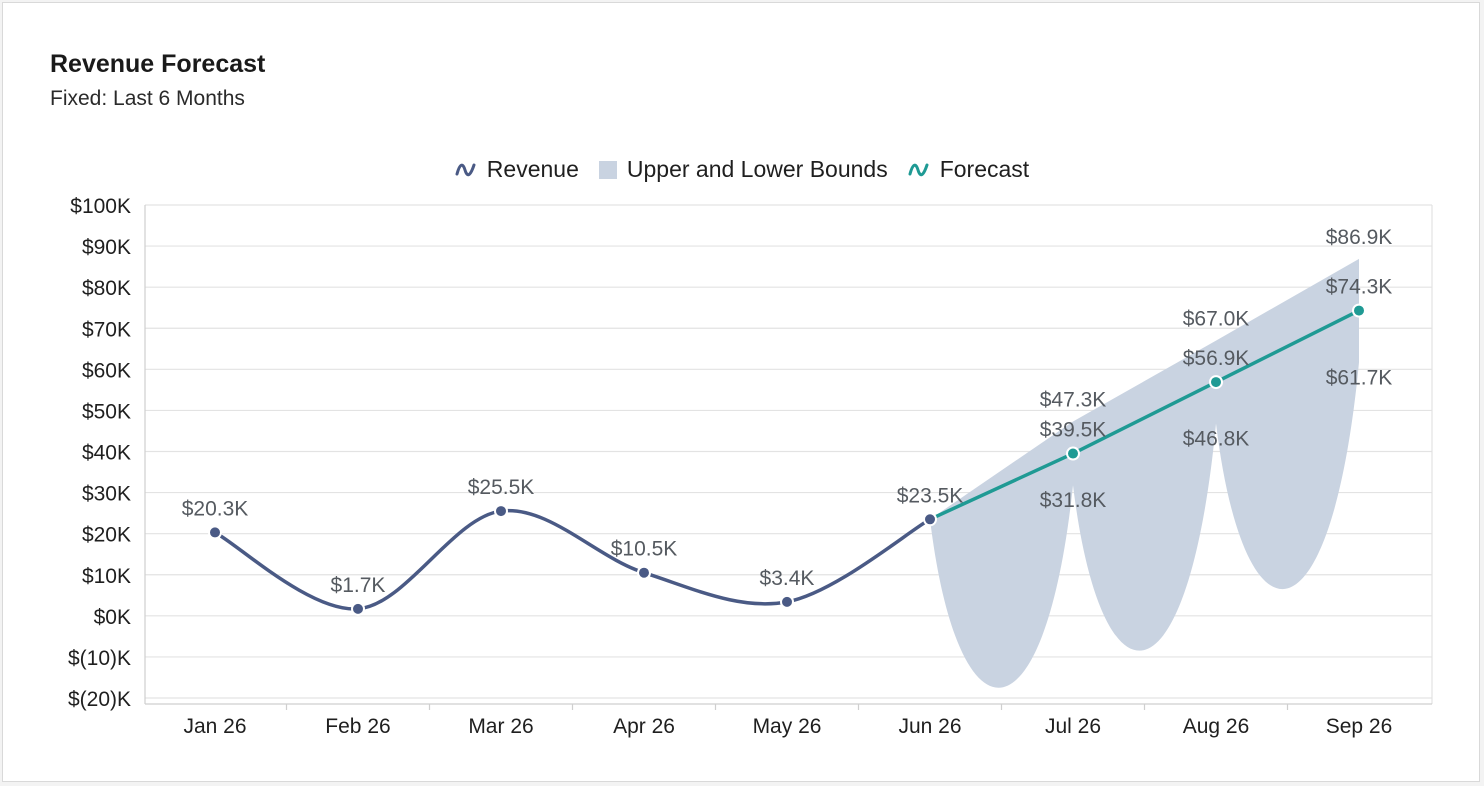 The height and width of the screenshot is (786, 1484). Describe the element at coordinates (1073, 430) in the screenshot. I see `forecast-data-label: $39.5K` at that location.